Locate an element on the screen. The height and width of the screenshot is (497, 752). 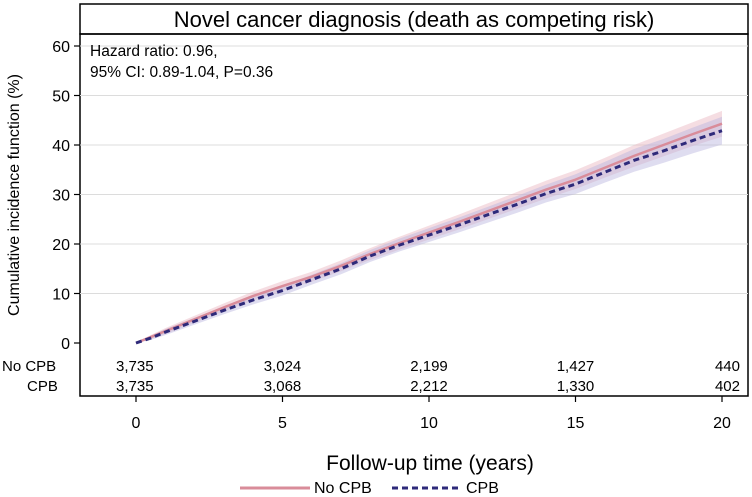
risk-value-no-cpb-15: 1,427 is located at coordinates (576, 366).